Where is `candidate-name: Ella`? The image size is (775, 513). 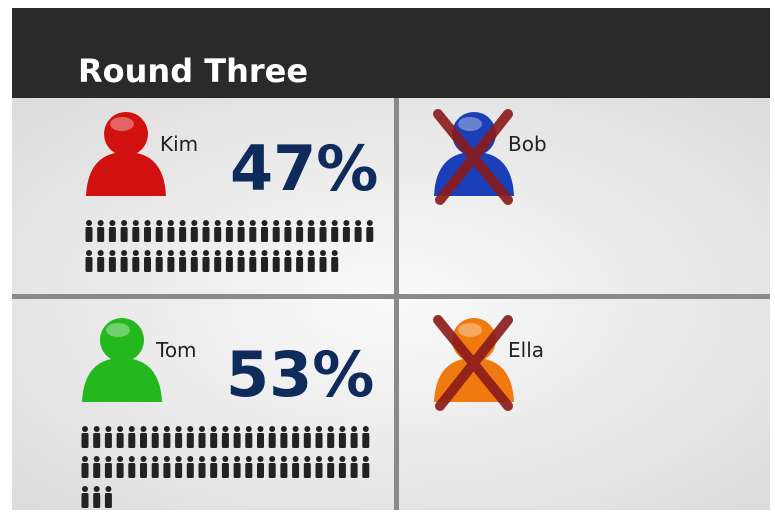 candidate-name: Ella is located at coordinates (526, 350).